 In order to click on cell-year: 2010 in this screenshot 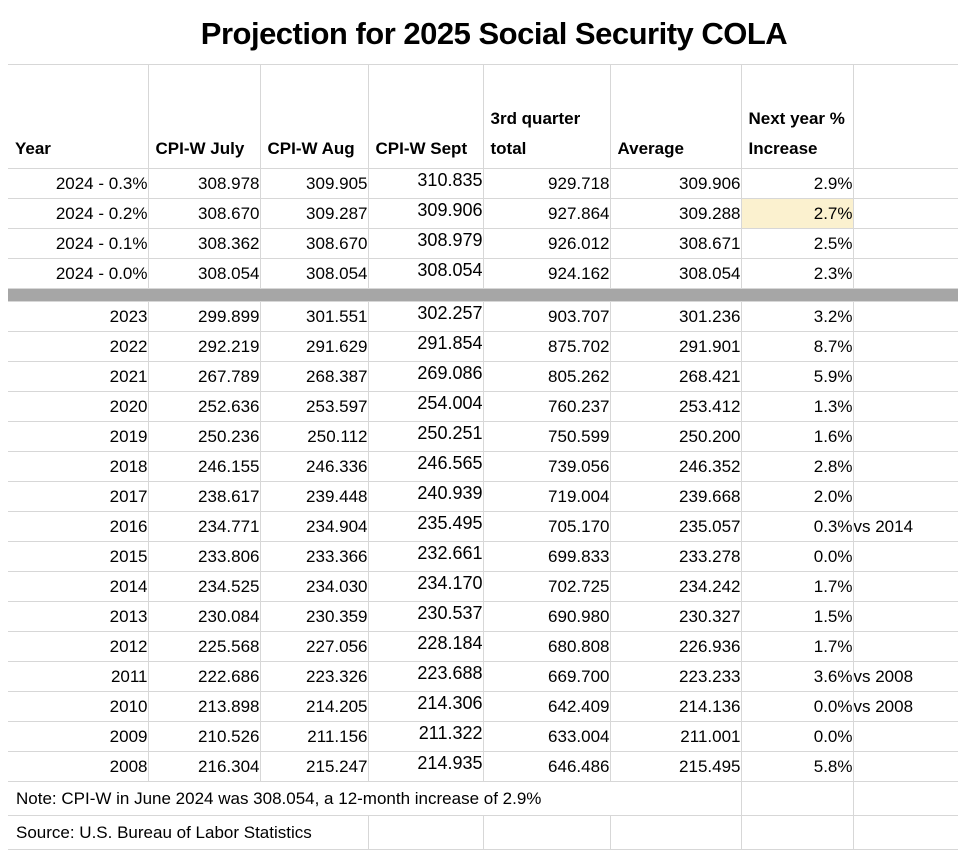, I will do `click(78, 706)`.